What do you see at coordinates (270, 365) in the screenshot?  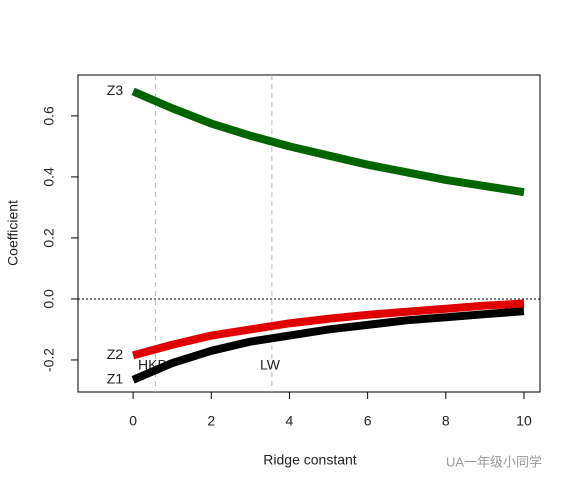 I see `reference-label: LW` at bounding box center [270, 365].